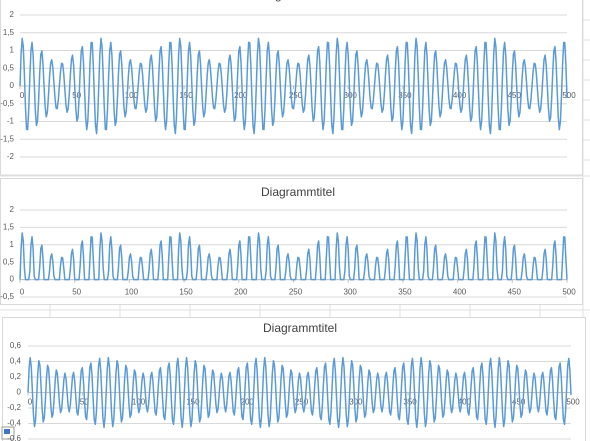  I want to click on y-tick-label: -1, so click(11, 121).